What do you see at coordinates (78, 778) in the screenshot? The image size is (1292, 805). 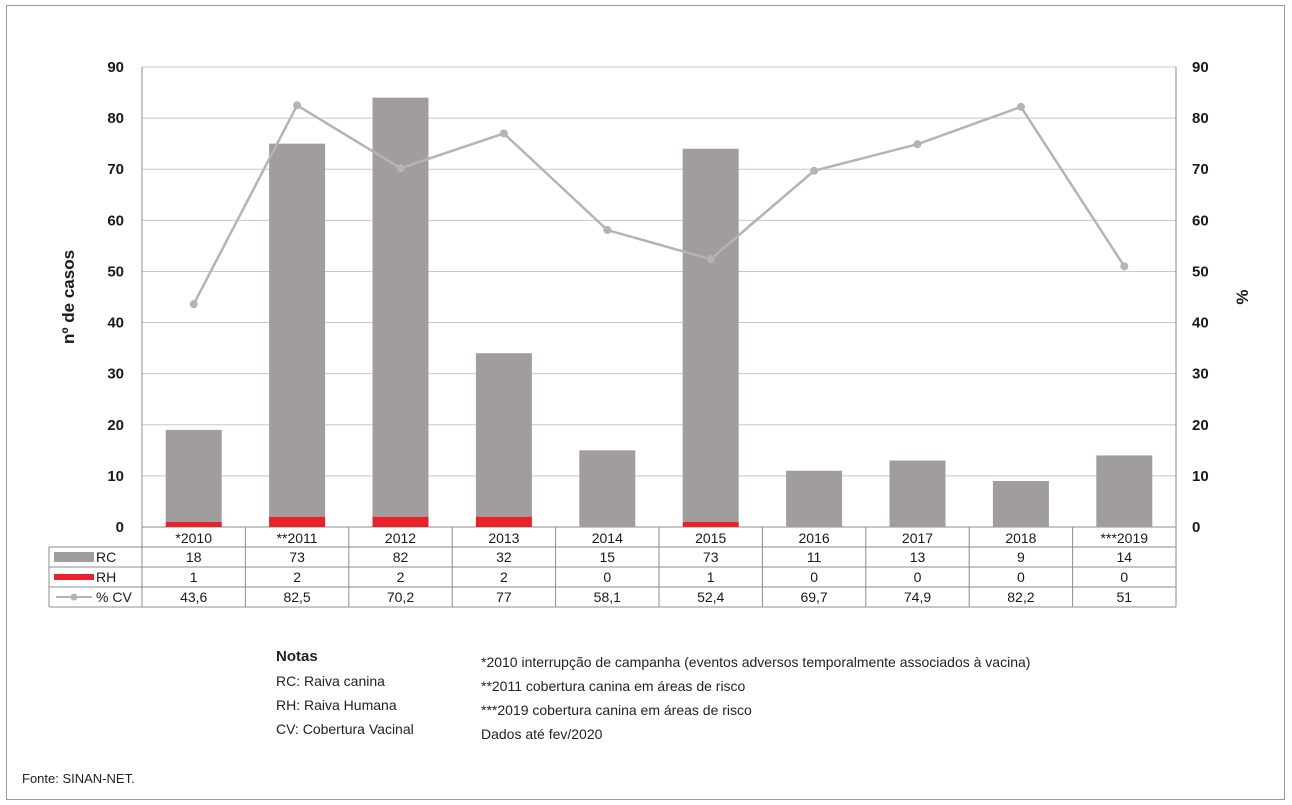 I see `source-note: Fonte: SINAN-NET.` at bounding box center [78, 778].